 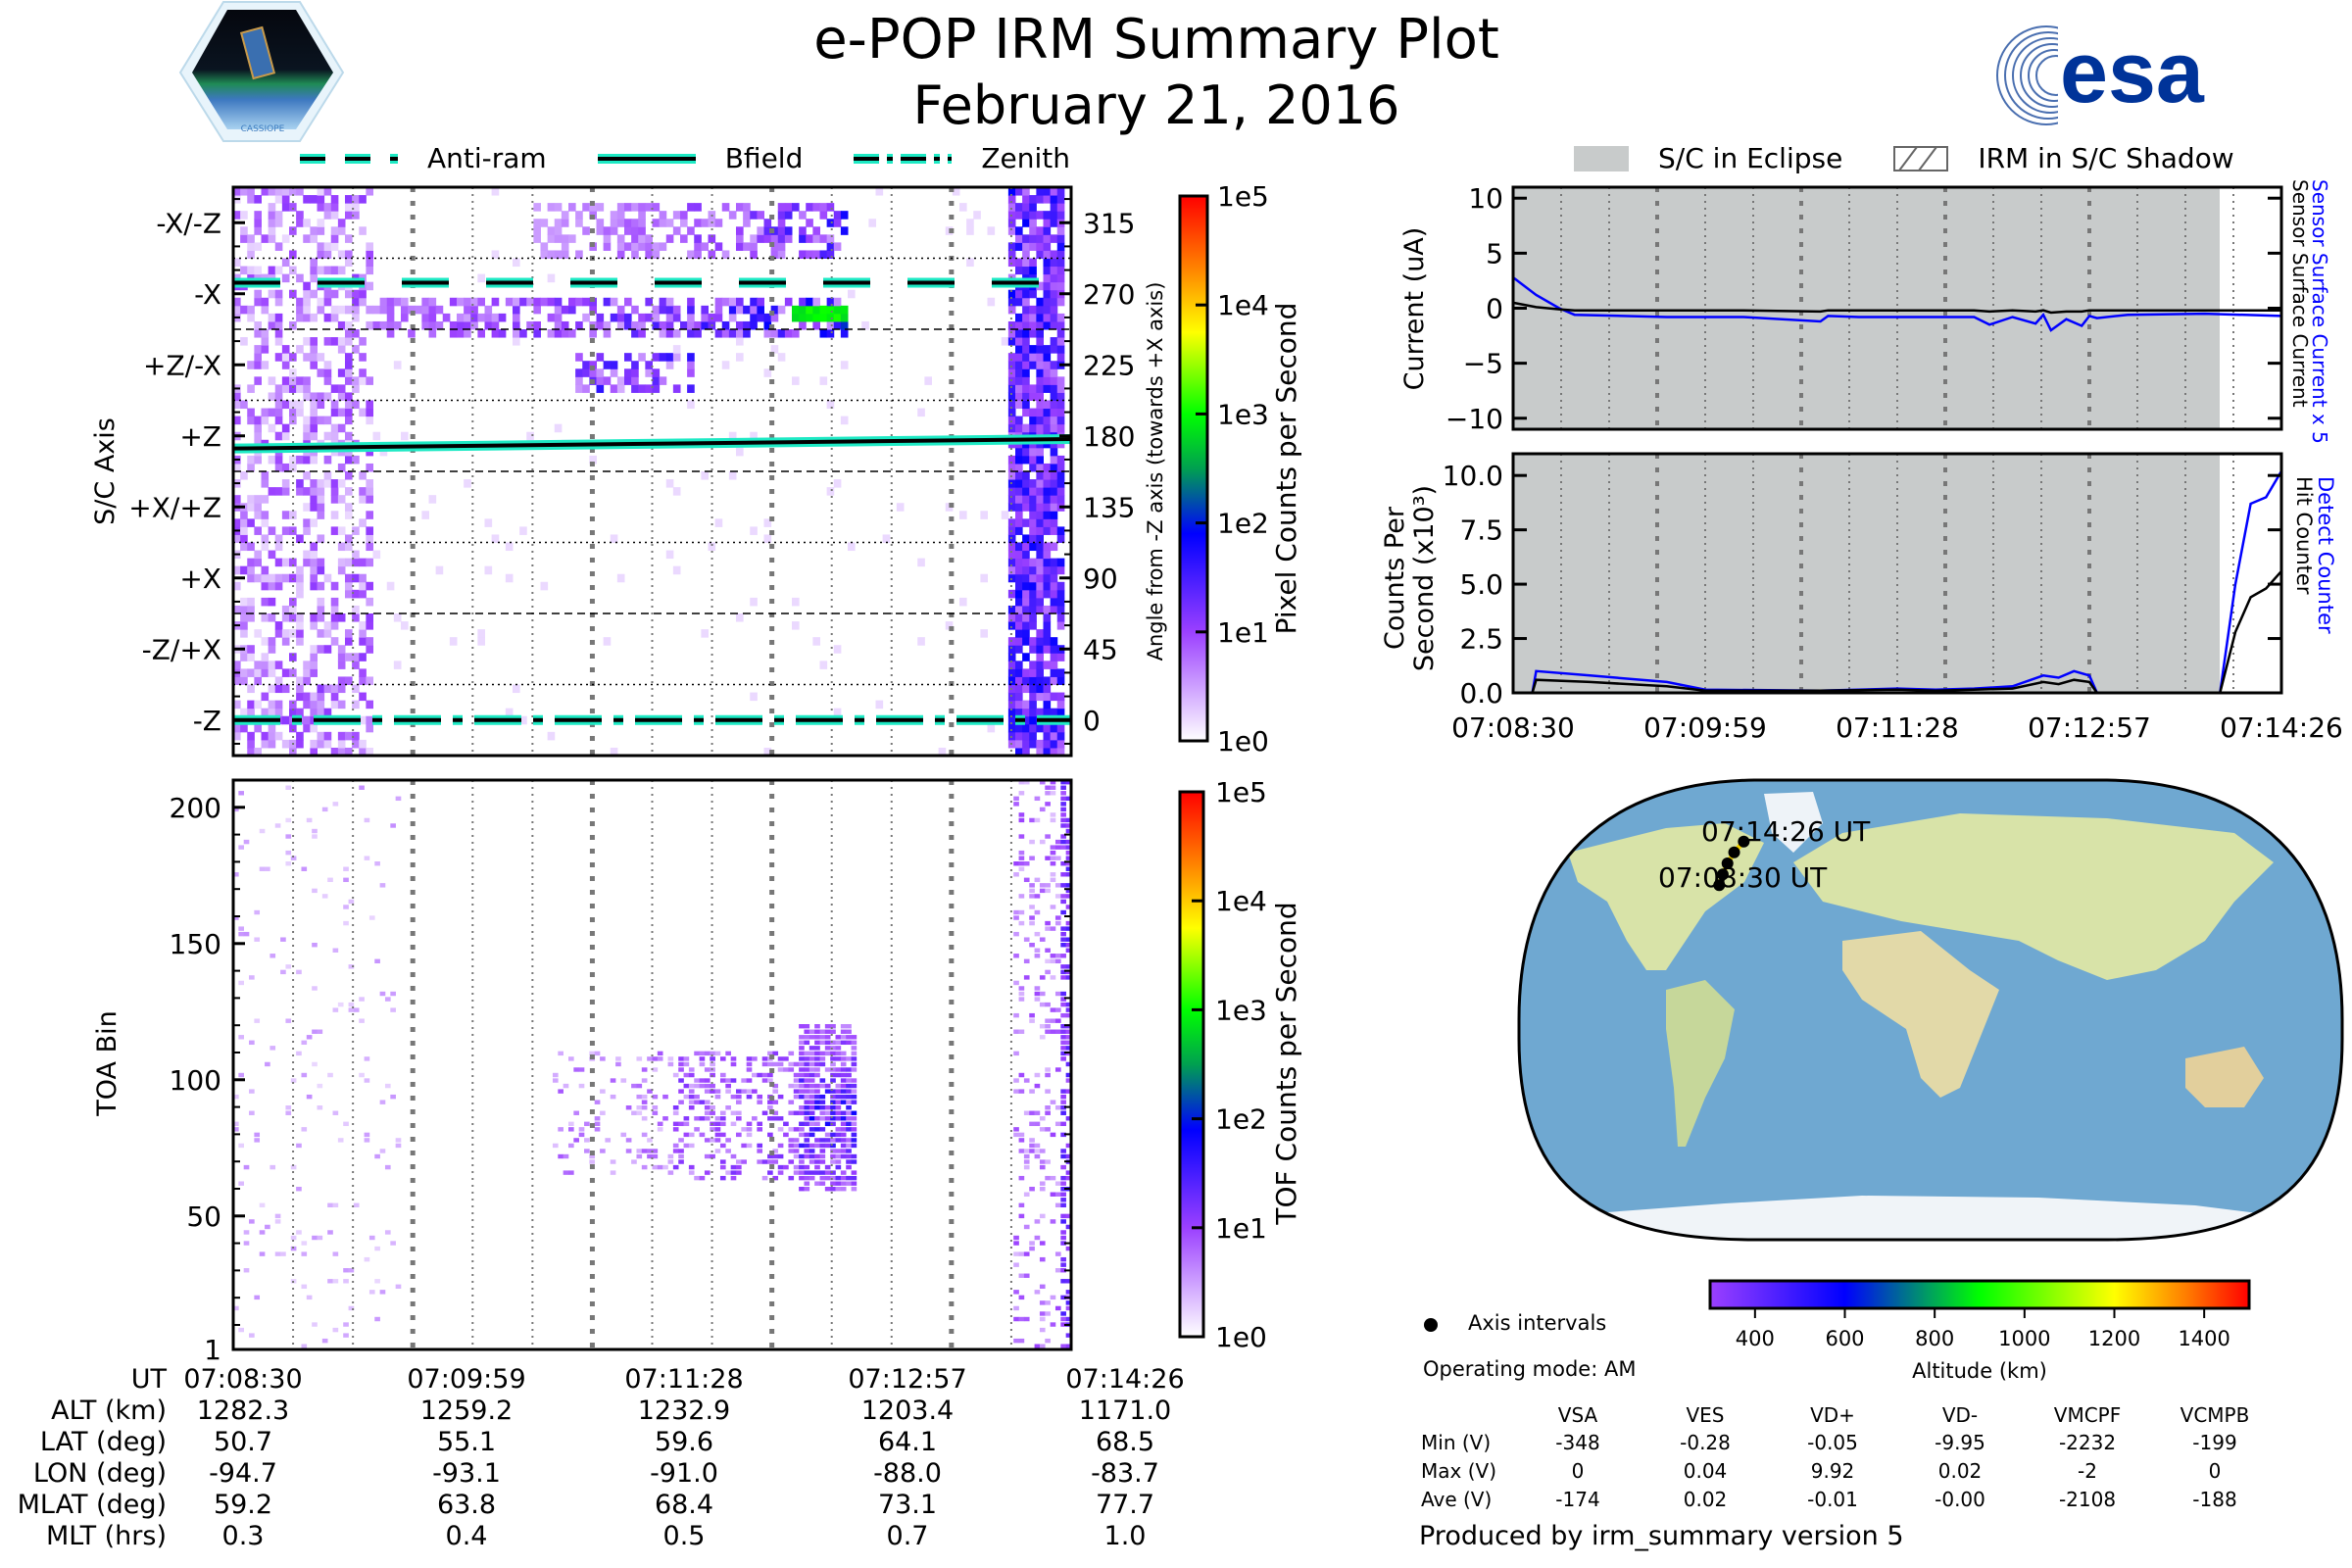 I want to click on ephemeris-cell: -88.0, so click(x=907, y=1473).